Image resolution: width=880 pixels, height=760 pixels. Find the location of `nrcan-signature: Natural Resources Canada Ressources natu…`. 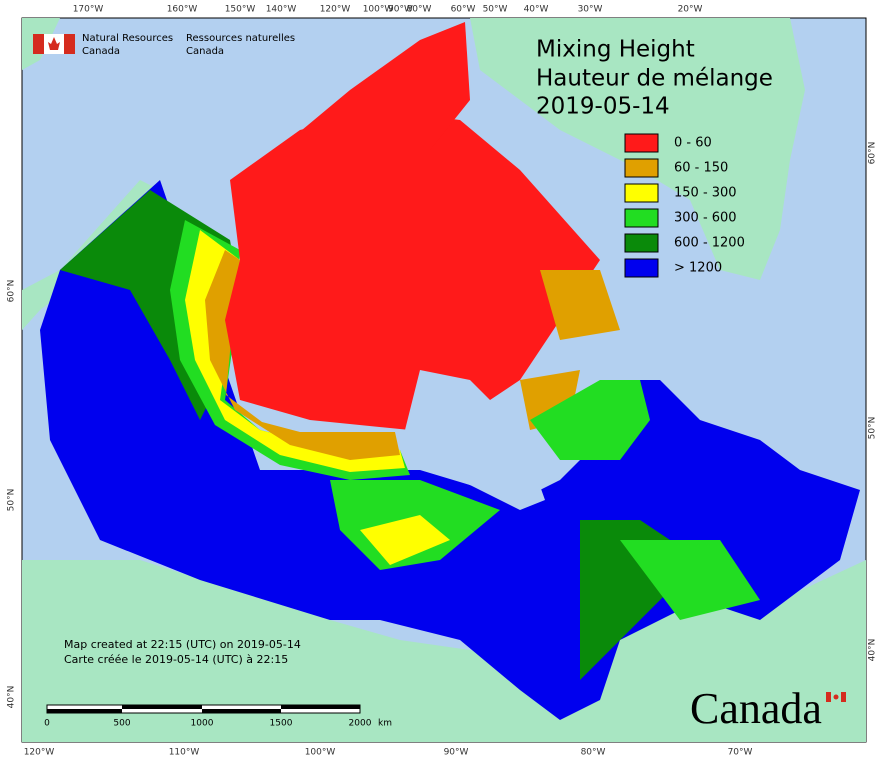

nrcan-signature: Natural Resources Canada Ressources natu… is located at coordinates (164, 45).